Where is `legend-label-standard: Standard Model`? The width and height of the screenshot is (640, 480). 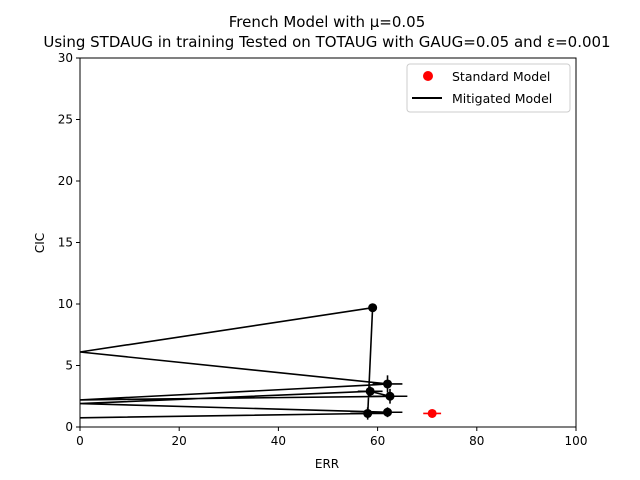
legend-label-standard: Standard Model is located at coordinates (501, 76).